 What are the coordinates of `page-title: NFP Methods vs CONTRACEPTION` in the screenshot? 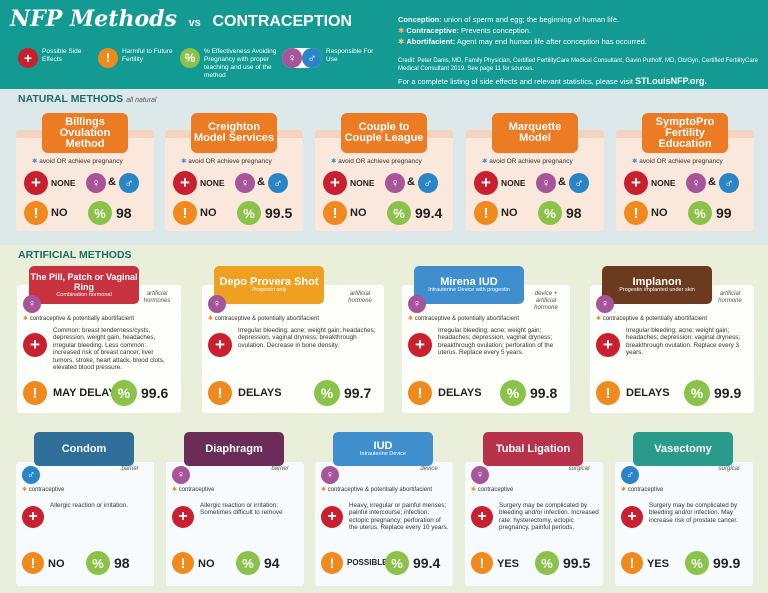 It's located at (181, 19).